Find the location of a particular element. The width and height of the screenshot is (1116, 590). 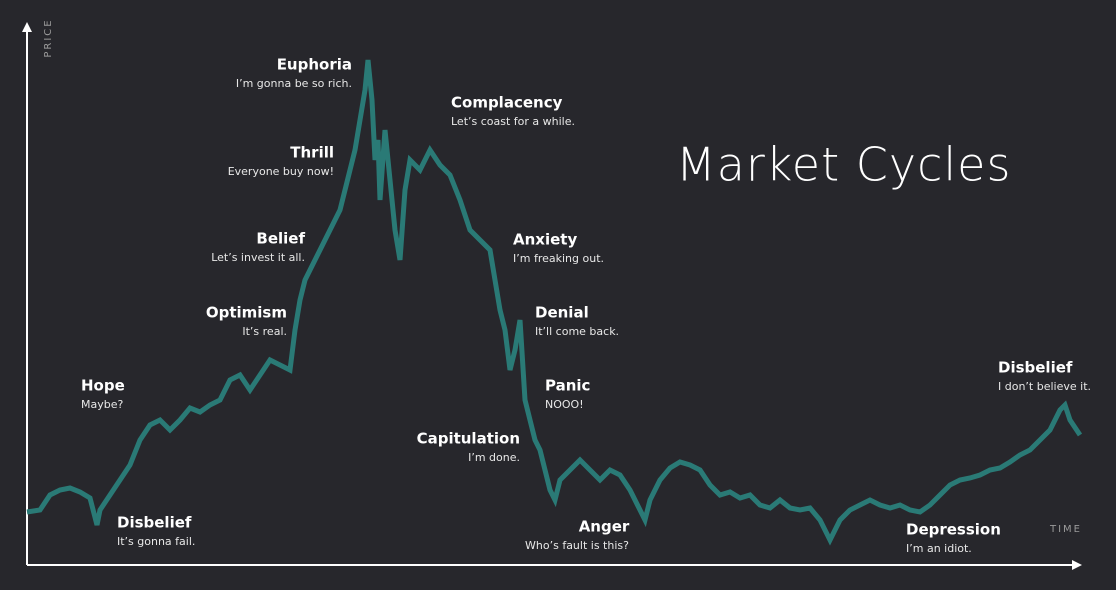

annotation-title: Anger is located at coordinates (604, 527).